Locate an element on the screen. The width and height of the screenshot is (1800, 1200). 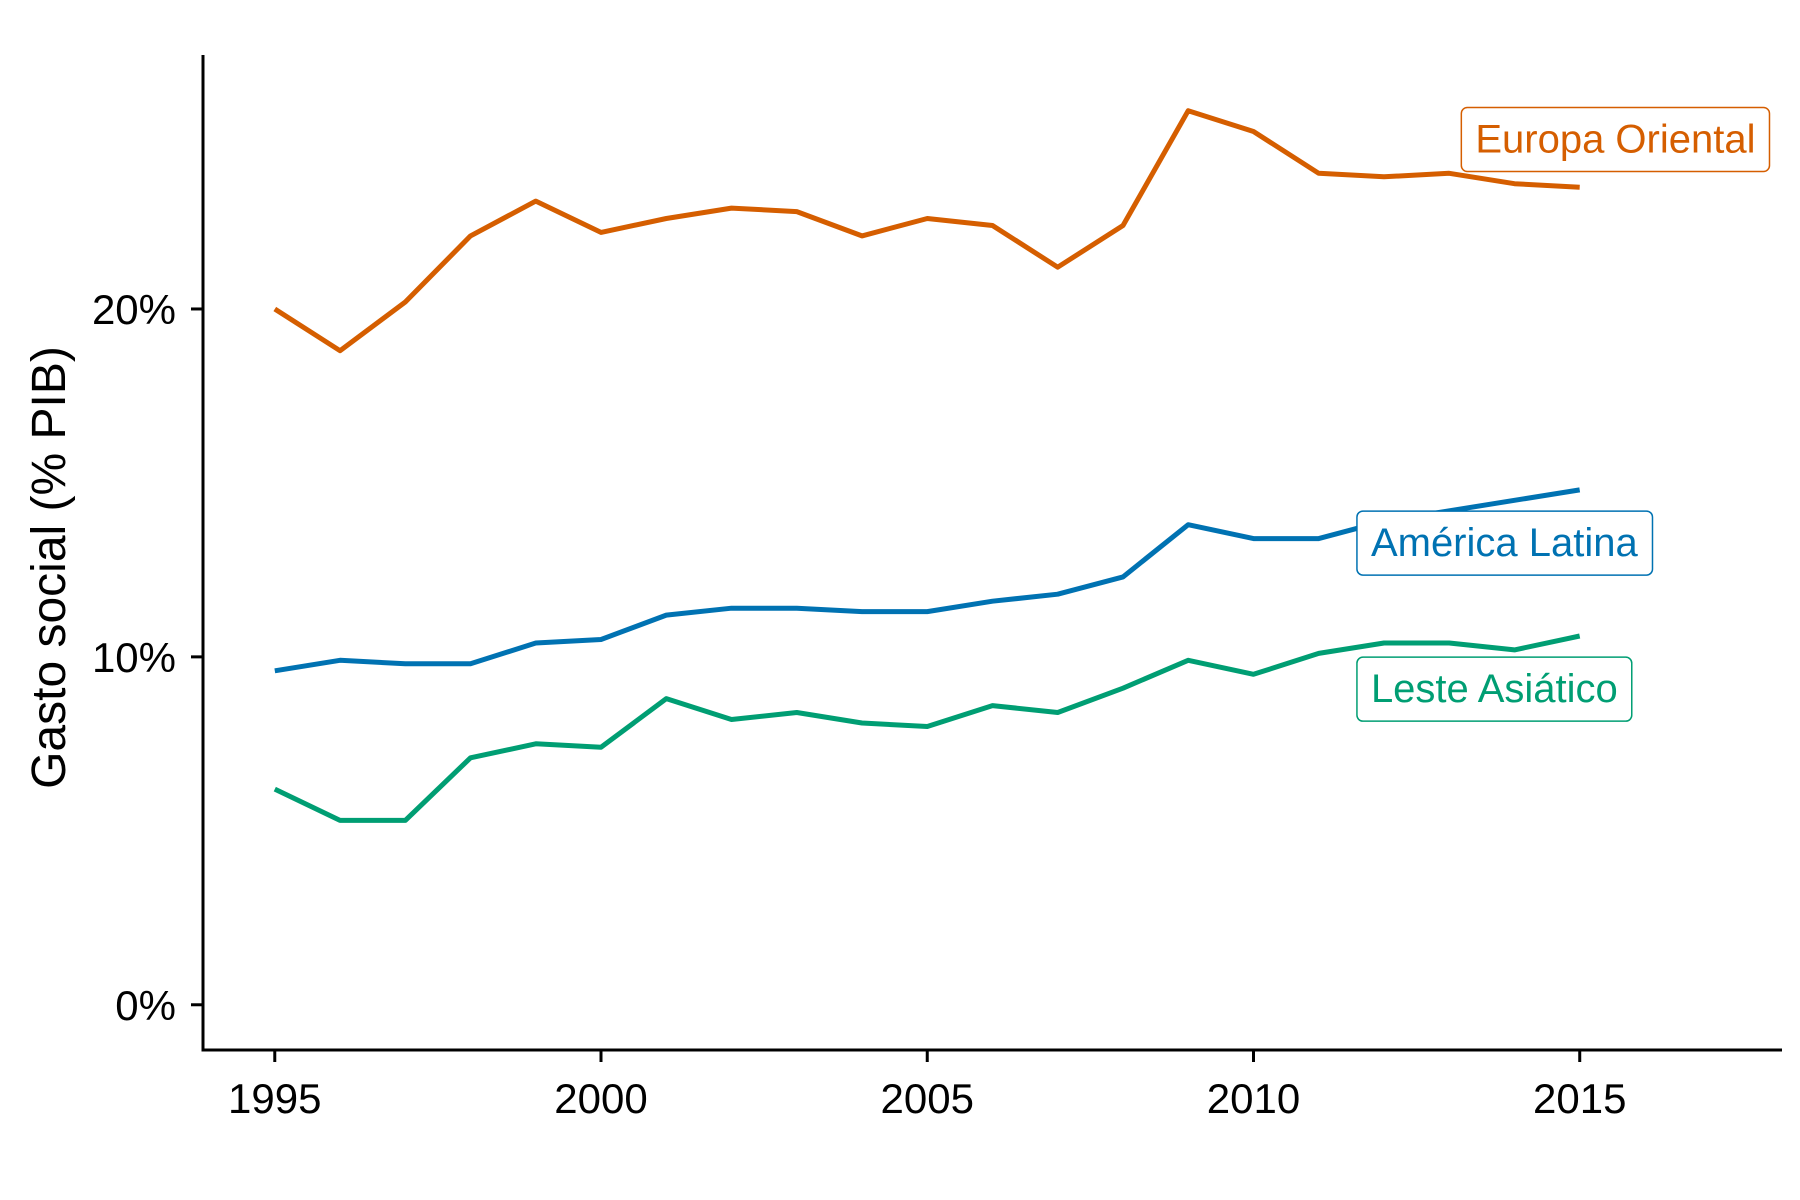
x-tick-label: 2010 is located at coordinates (1253, 1098).